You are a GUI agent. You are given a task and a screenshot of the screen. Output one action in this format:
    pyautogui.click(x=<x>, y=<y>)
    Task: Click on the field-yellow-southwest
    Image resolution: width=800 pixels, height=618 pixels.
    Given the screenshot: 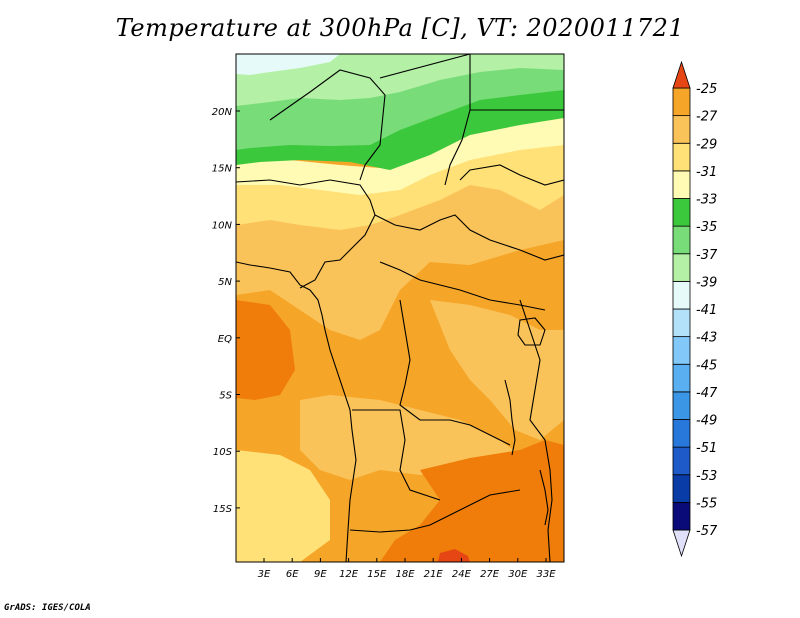 What is the action you would take?
    pyautogui.click(x=283, y=506)
    